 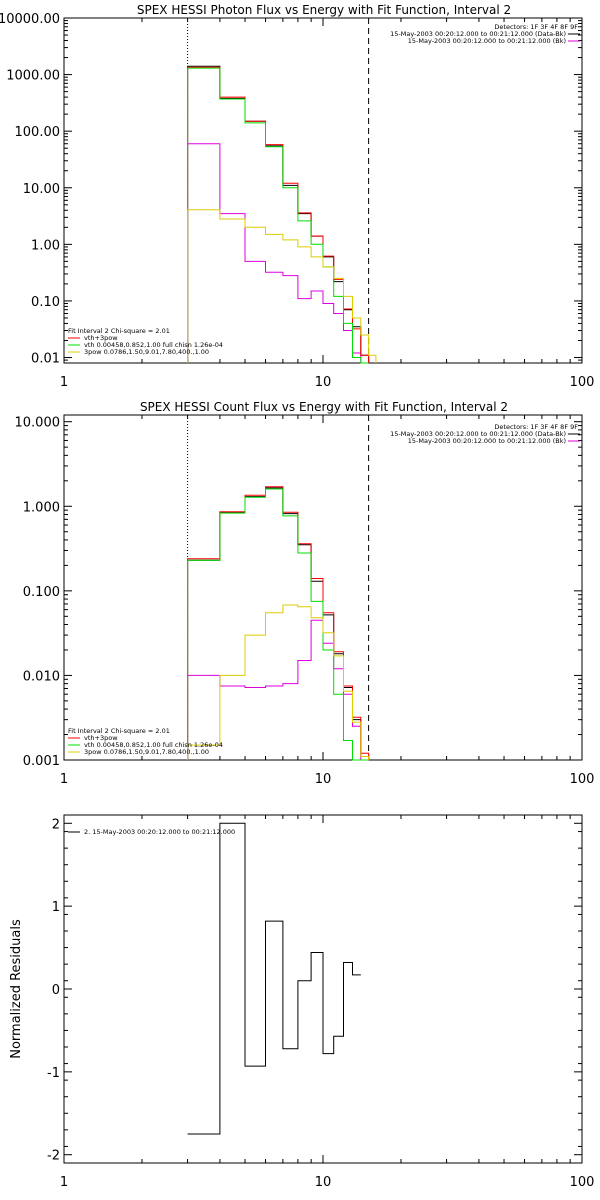 I want to click on photon-ytick-label: 1.00, so click(x=45, y=245).